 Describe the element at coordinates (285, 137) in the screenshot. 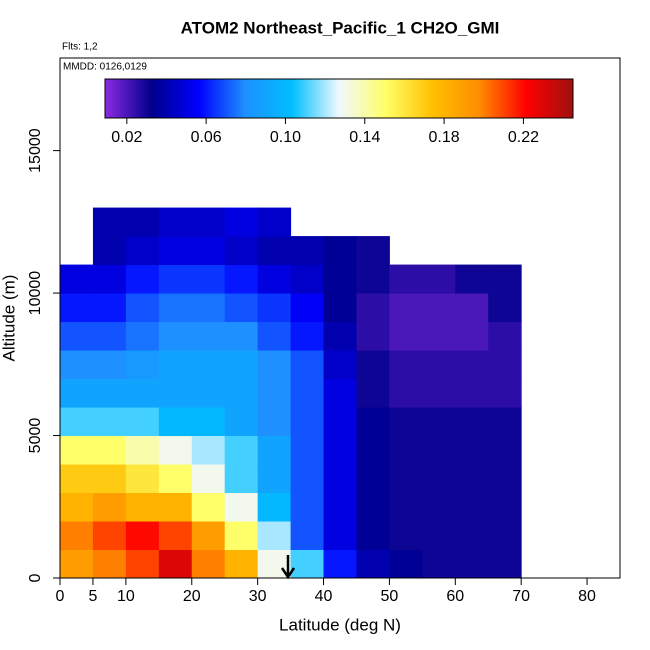

I see `colorbar-tick-label: 0.10` at that location.